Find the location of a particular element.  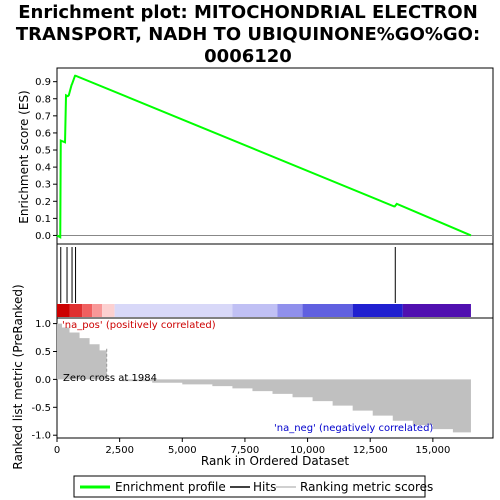

es-y-tick-label: 0.4 is located at coordinates (43, 168).